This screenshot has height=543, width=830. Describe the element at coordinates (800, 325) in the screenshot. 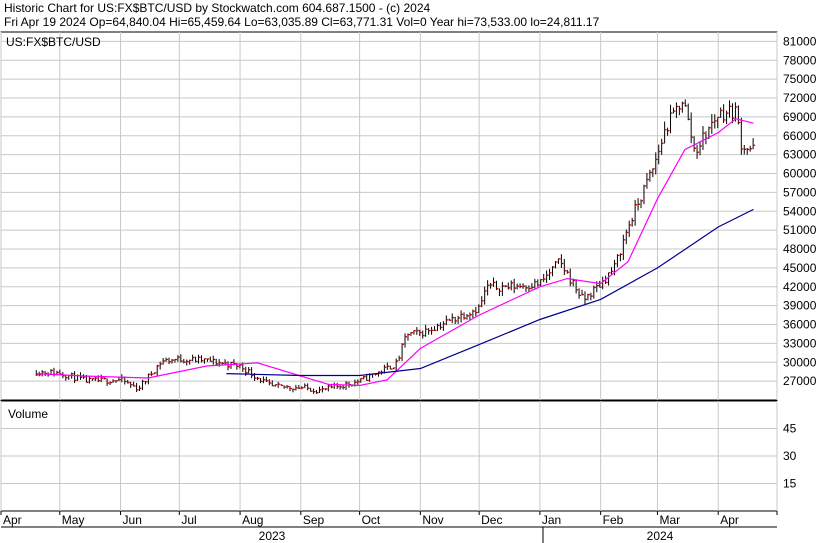

I see `price-tick-label: 36000` at that location.